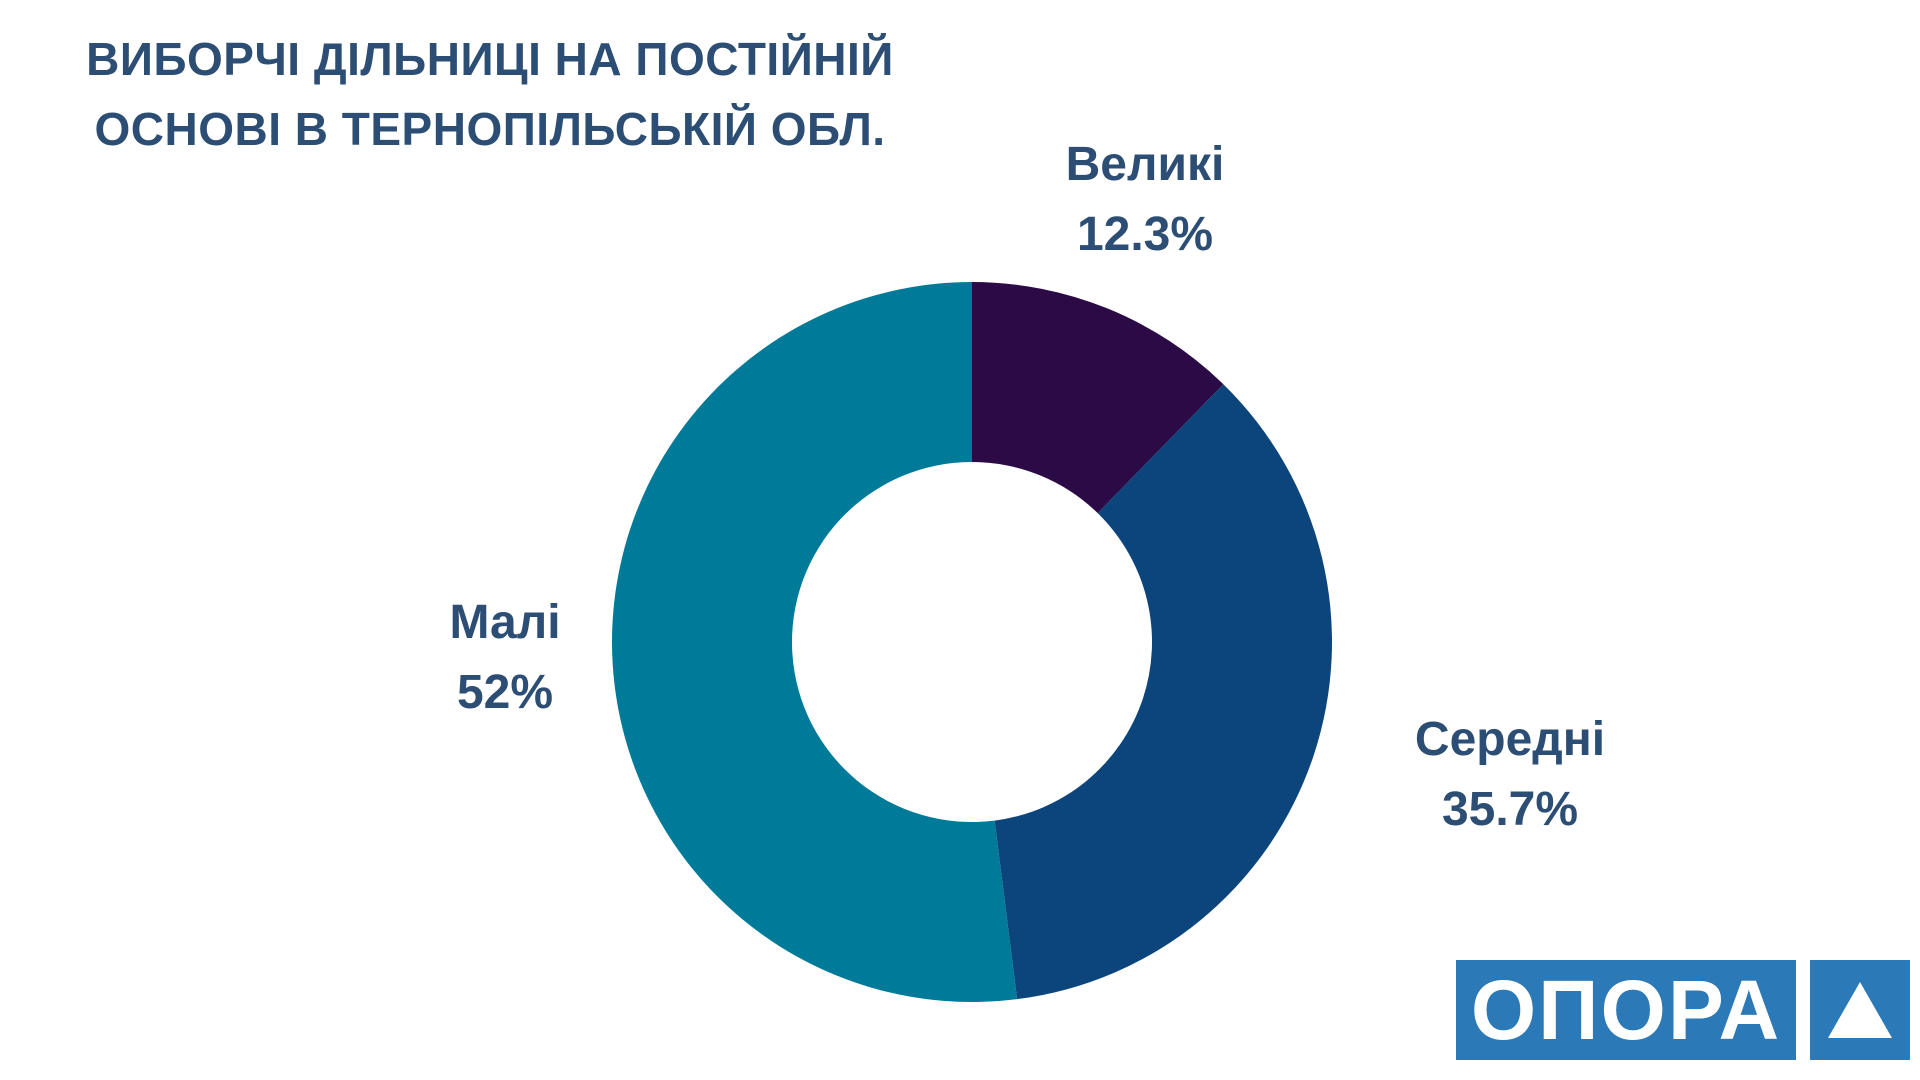 This screenshot has width=1920, height=1080. I want to click on slice-label-3: Малі, so click(504, 622).